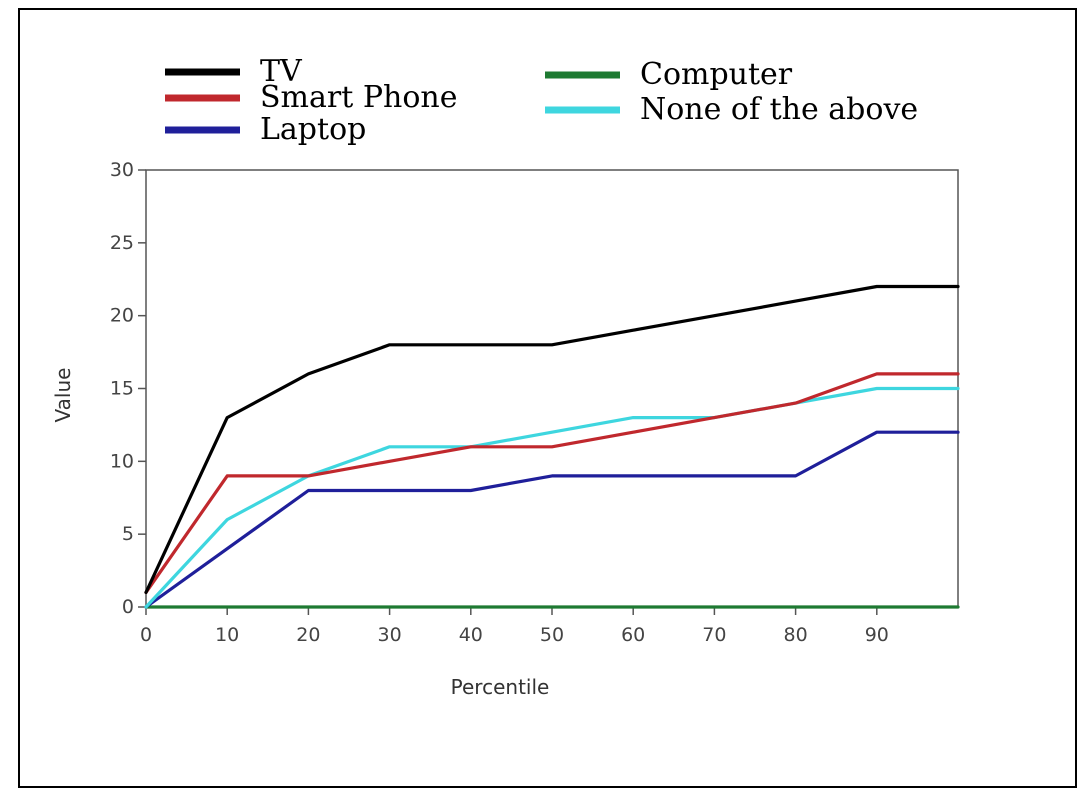 The height and width of the screenshot is (788, 1089). Describe the element at coordinates (390, 635) in the screenshot. I see `x-tick-label: 30` at that location.